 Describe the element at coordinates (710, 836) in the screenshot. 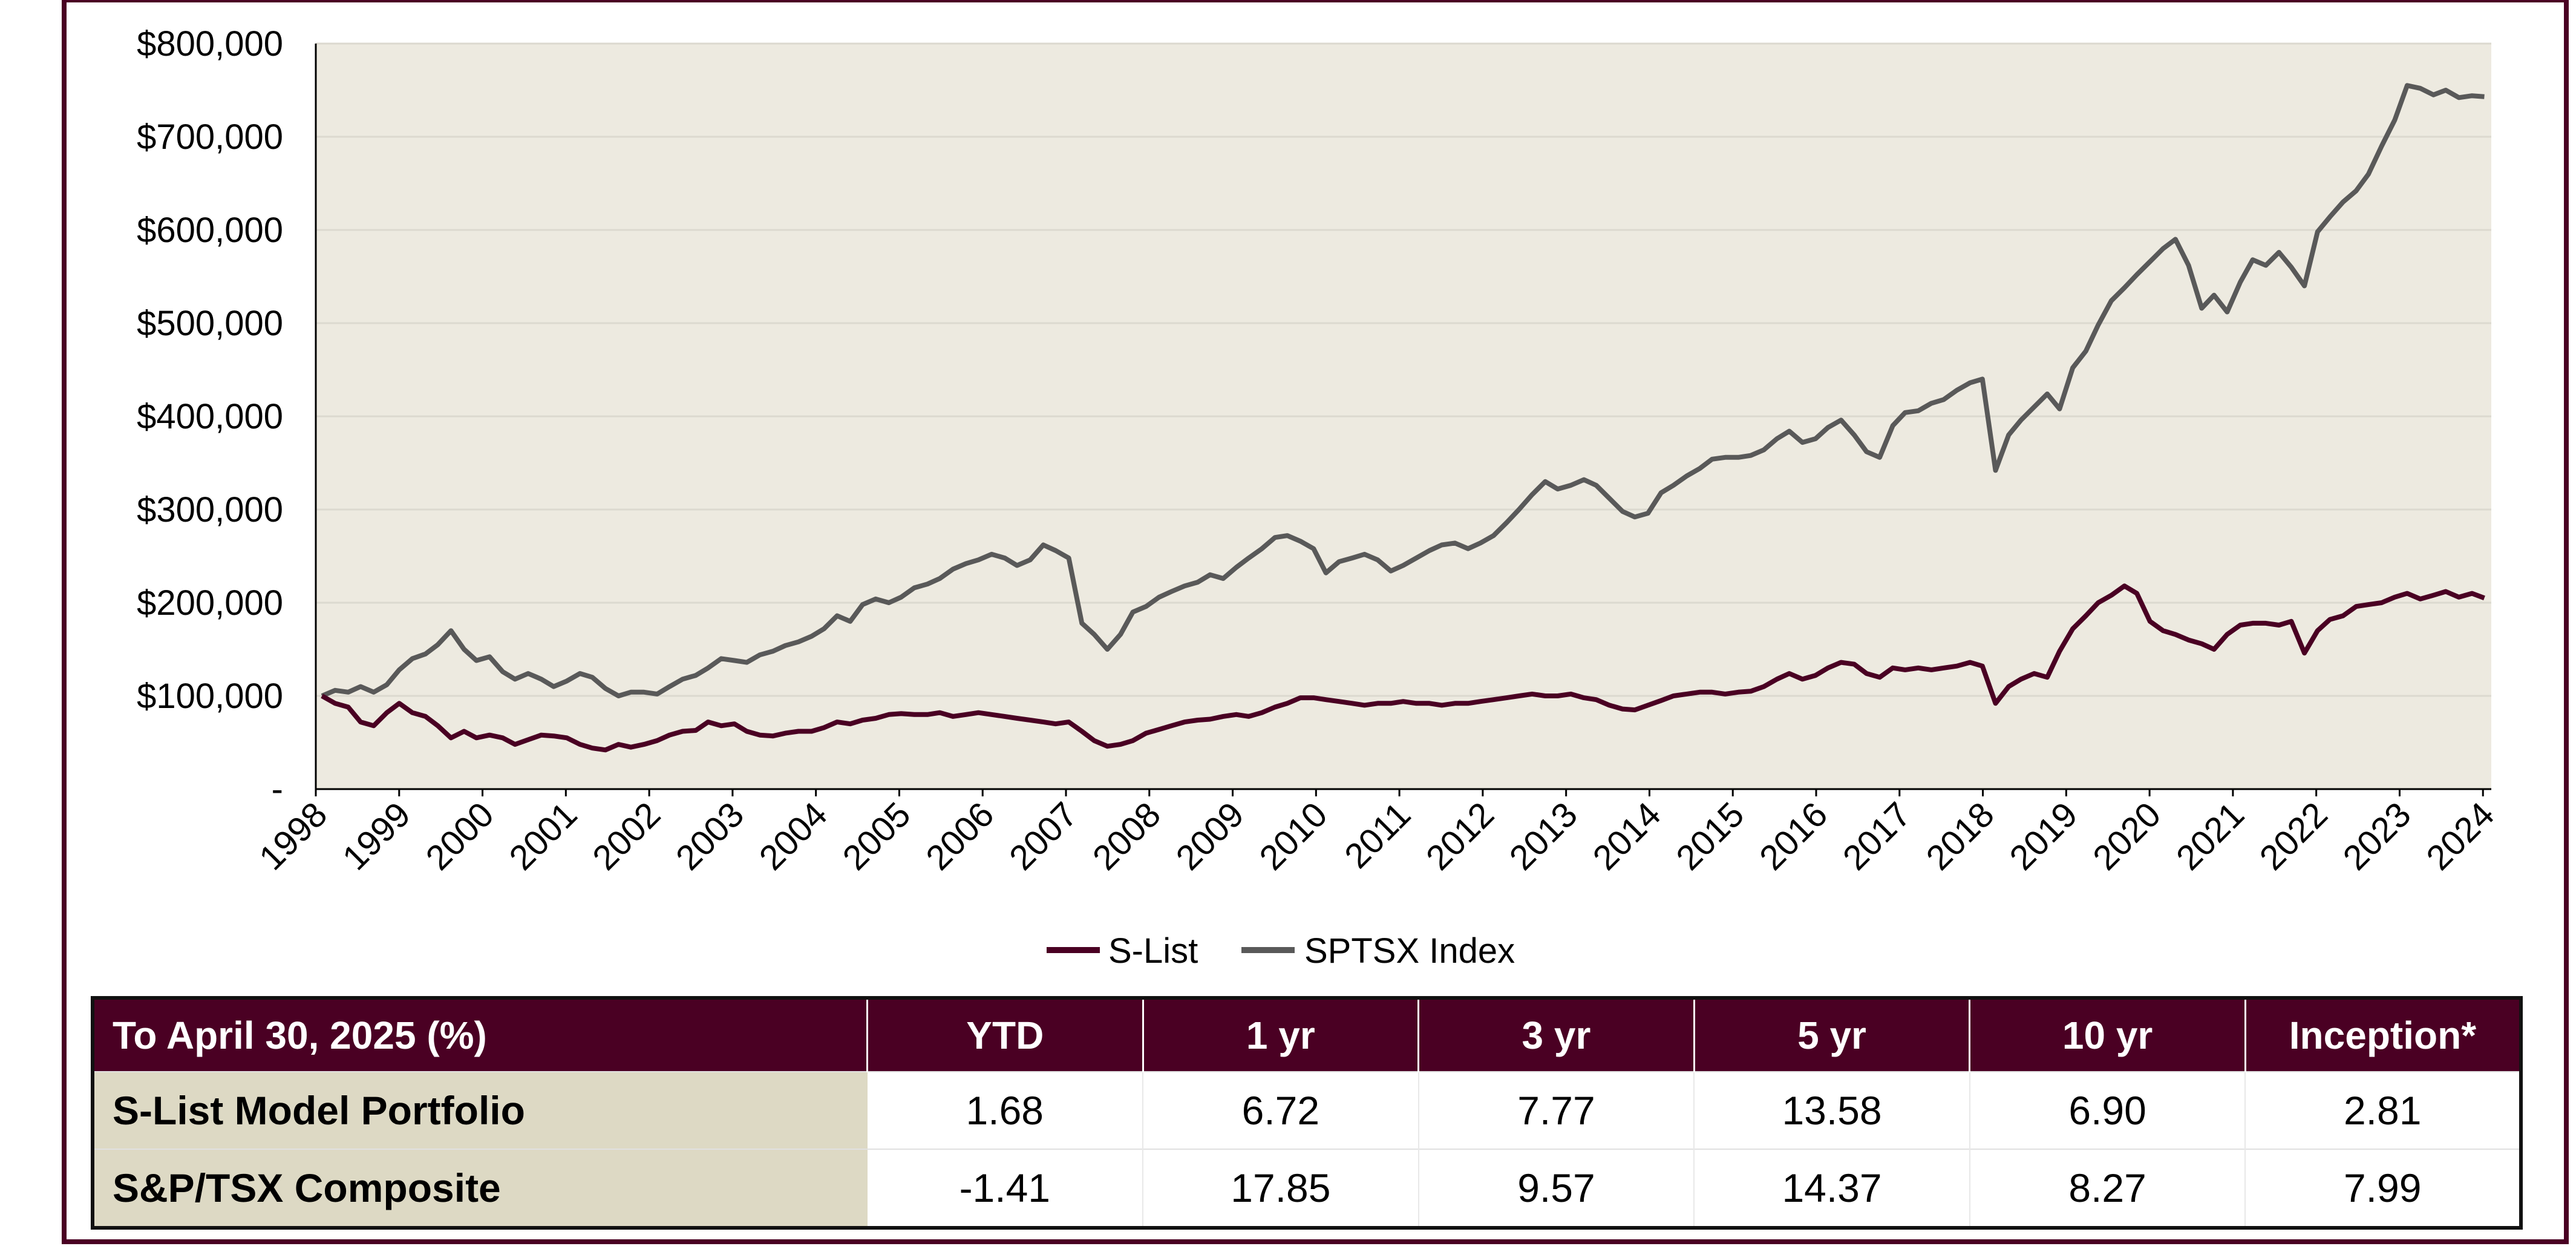

I see `x-tick-label: 2003` at that location.